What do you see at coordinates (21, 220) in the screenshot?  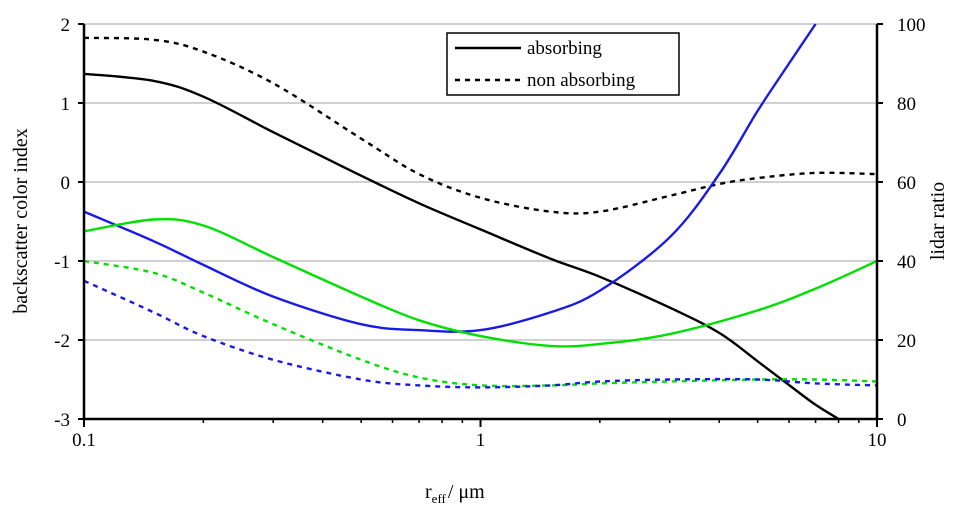 I see `y-left-axis-title: backscatter color index` at bounding box center [21, 220].